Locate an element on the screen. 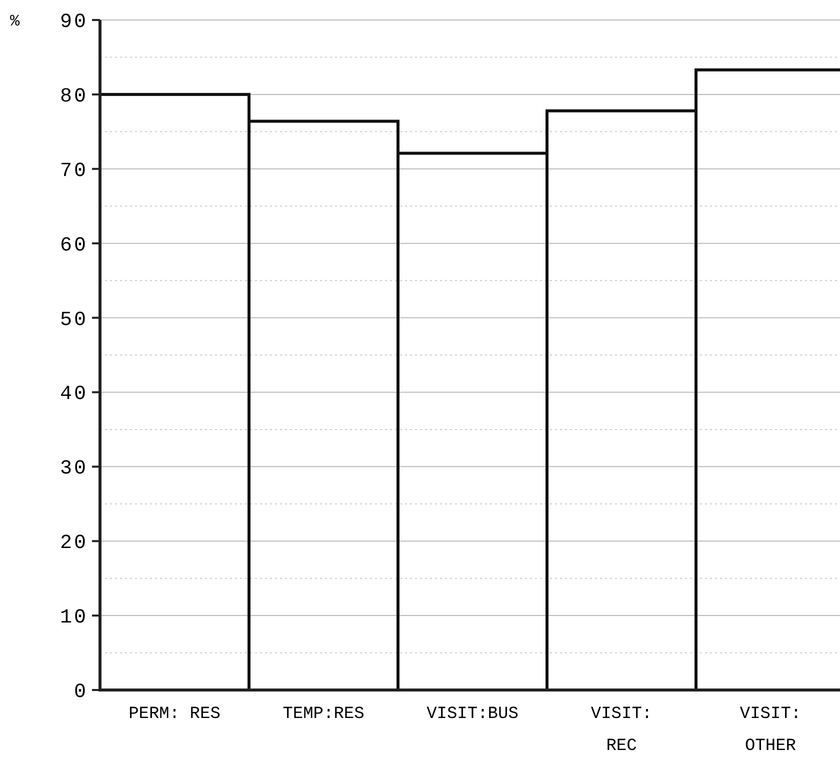 This screenshot has height=765, width=840. x-tick-label: VISIT: OTHER is located at coordinates (771, 730).